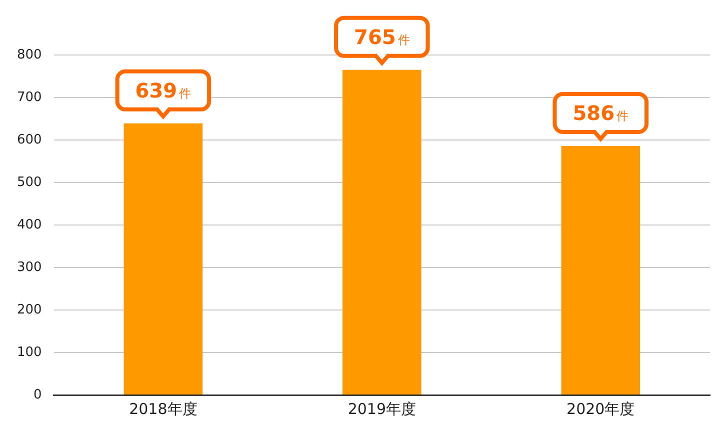  Describe the element at coordinates (600, 409) in the screenshot. I see `x-tick-label: 2020年度` at that location.